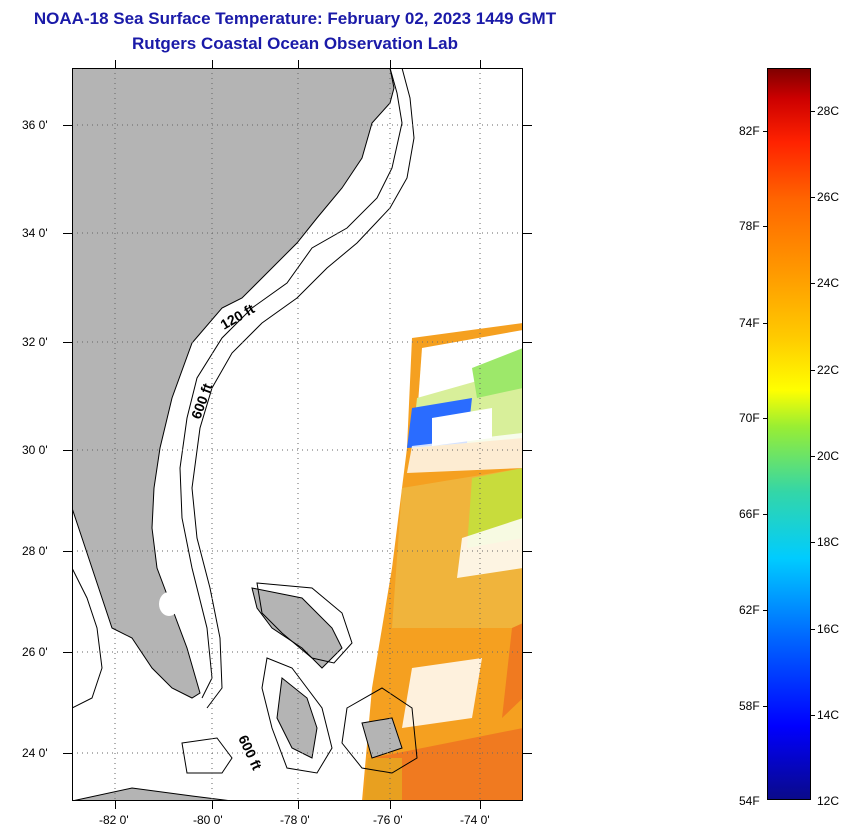 This screenshot has width=849, height=832. I want to click on colorbar-f-label: 78F, so click(749, 226).